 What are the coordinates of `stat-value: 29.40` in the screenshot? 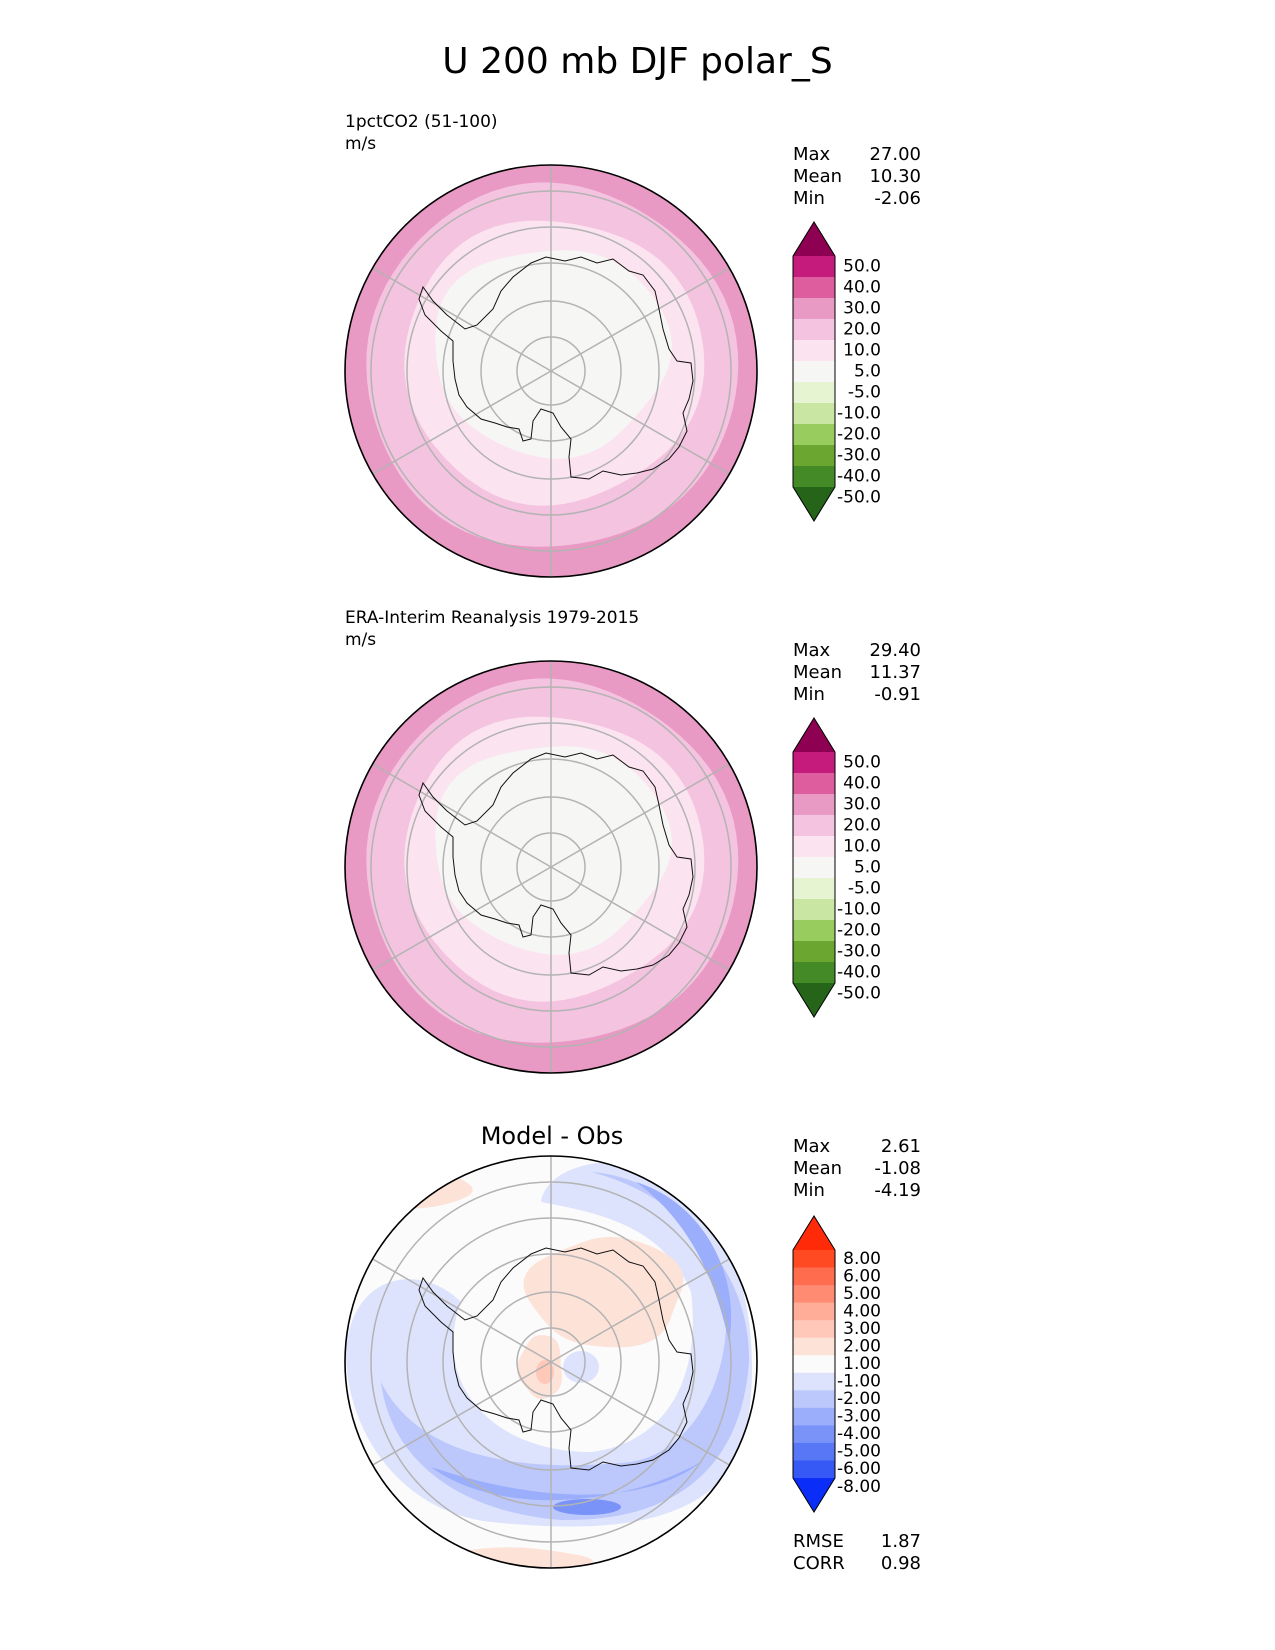 It's located at (895, 650).